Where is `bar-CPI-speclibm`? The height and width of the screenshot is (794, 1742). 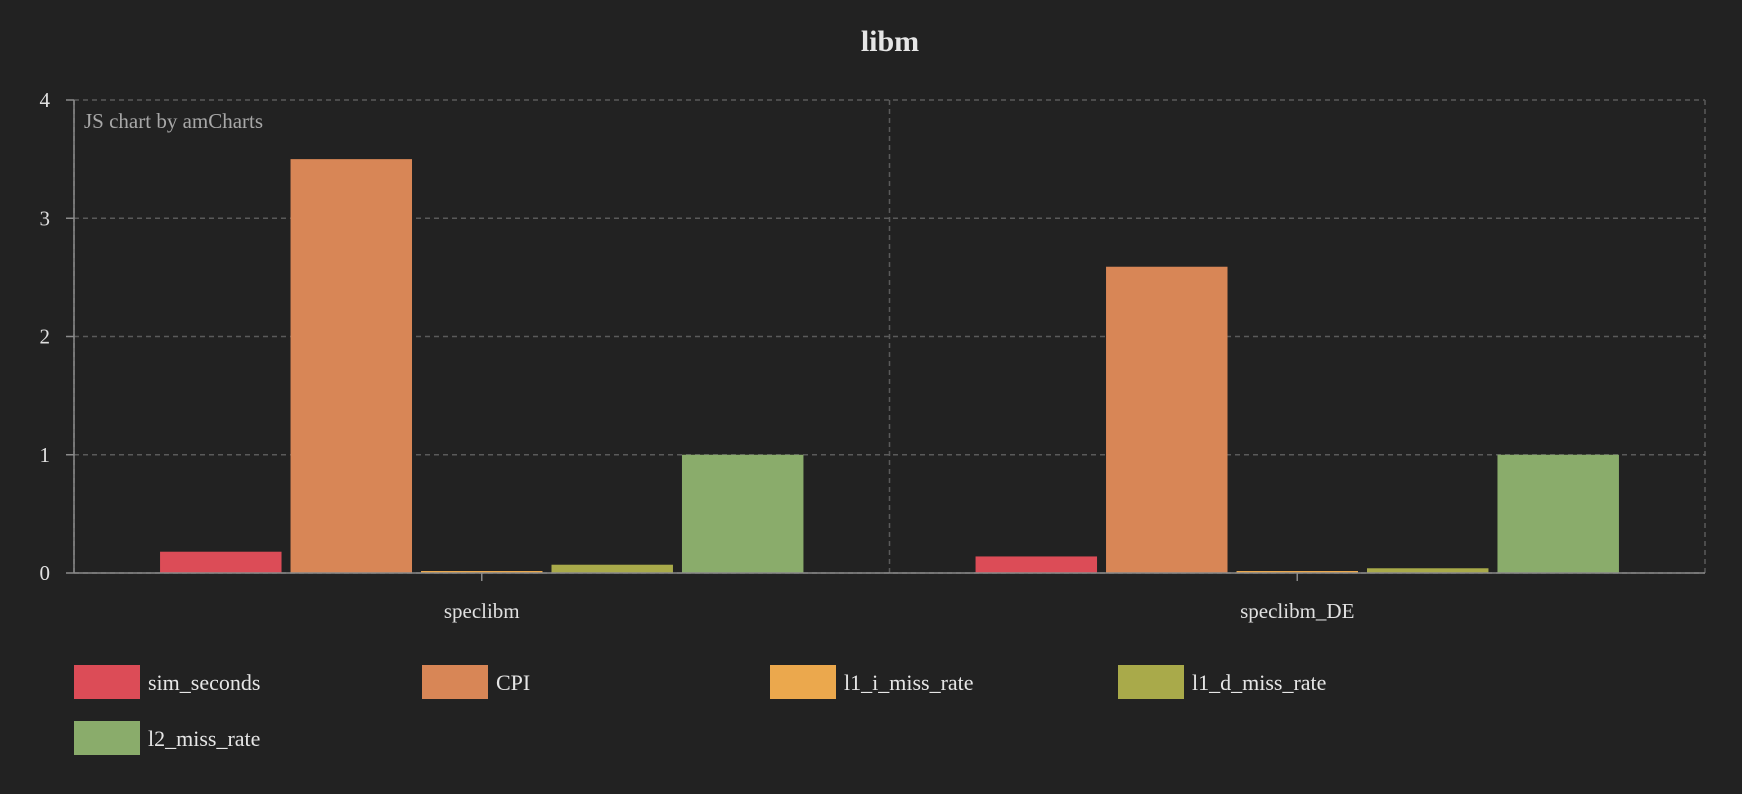 bar-CPI-speclibm is located at coordinates (351, 366).